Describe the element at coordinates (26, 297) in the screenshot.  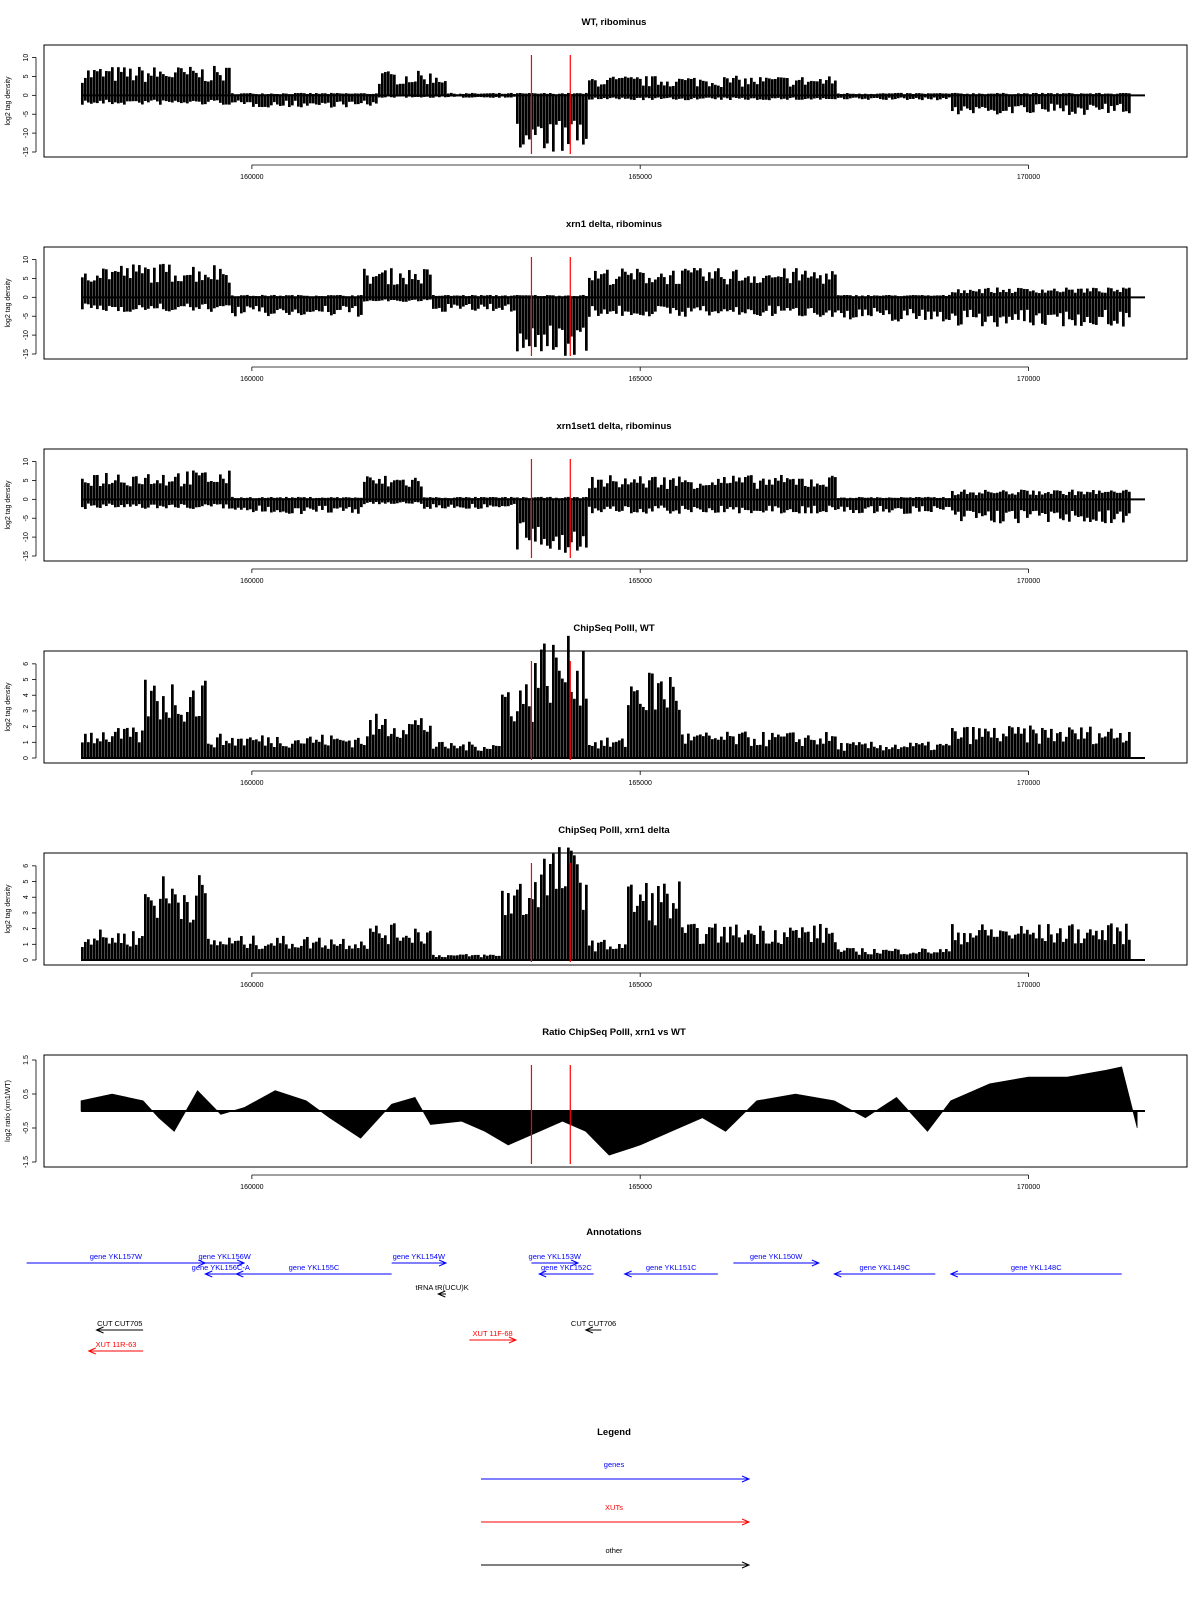
I see `y-tick-label: 0` at that location.